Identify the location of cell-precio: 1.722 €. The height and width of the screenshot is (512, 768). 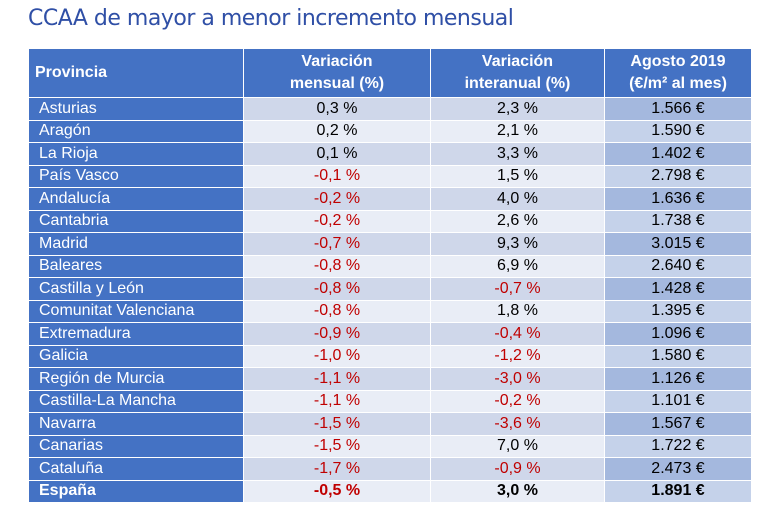
(678, 446).